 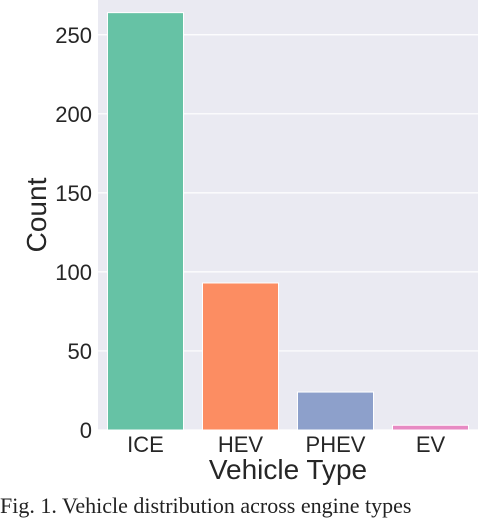 I want to click on y-tick-label: 100, so click(x=73, y=272).